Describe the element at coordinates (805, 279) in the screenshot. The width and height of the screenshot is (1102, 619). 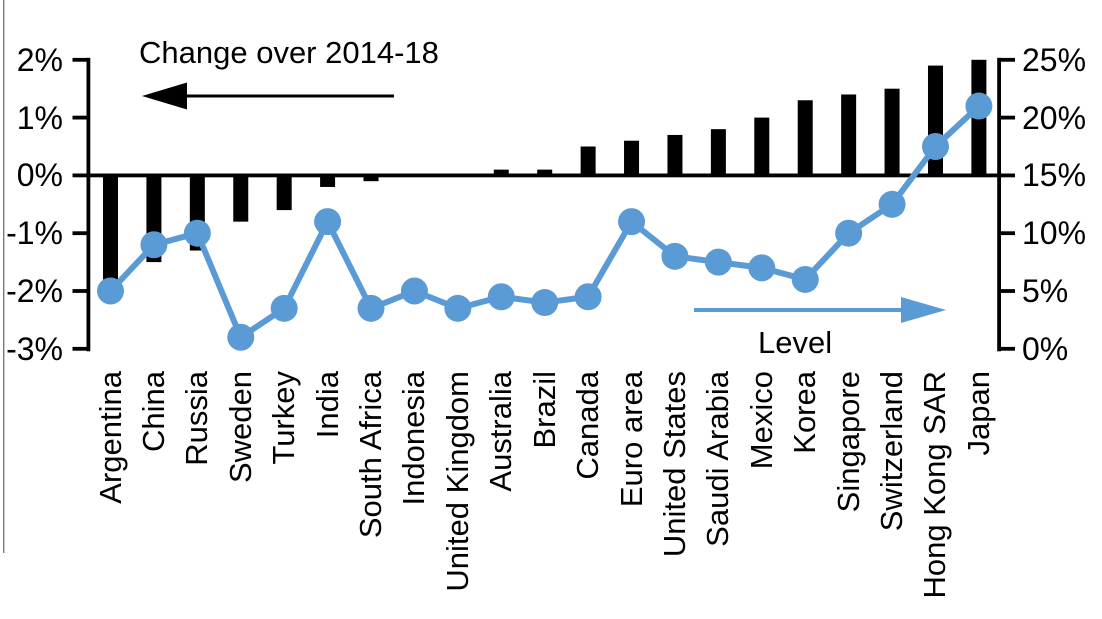
I see `level-marker-korea` at that location.